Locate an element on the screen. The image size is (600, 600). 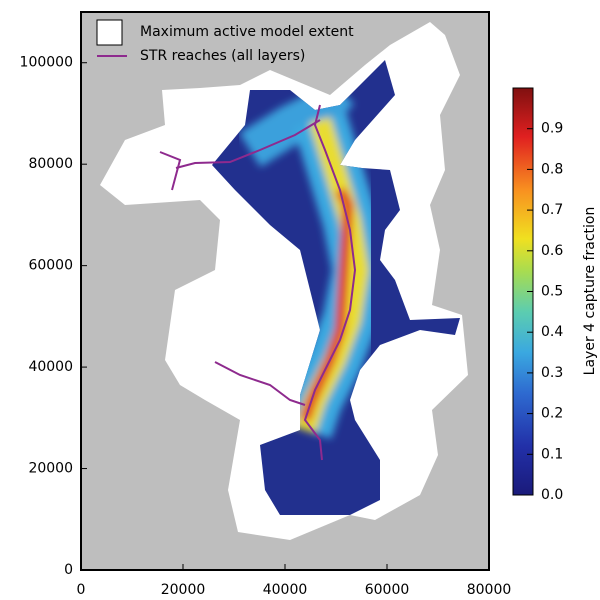
y-tick-label: 40000 is located at coordinates (50, 367).